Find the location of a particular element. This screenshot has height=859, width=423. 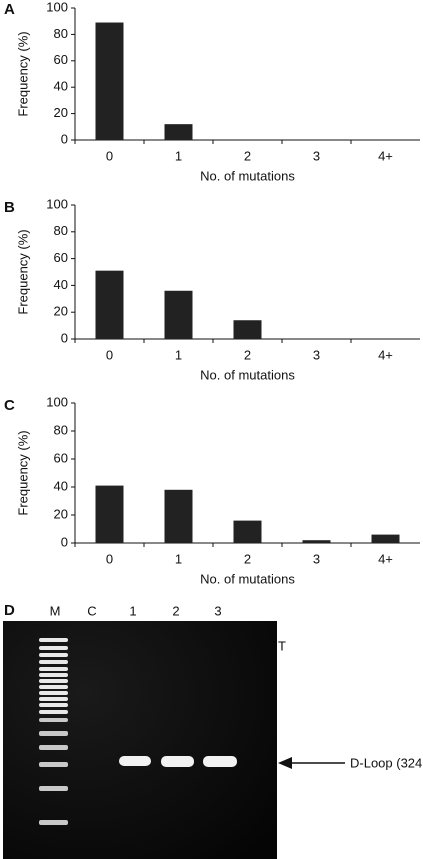

panel-label: B is located at coordinates (9, 207).